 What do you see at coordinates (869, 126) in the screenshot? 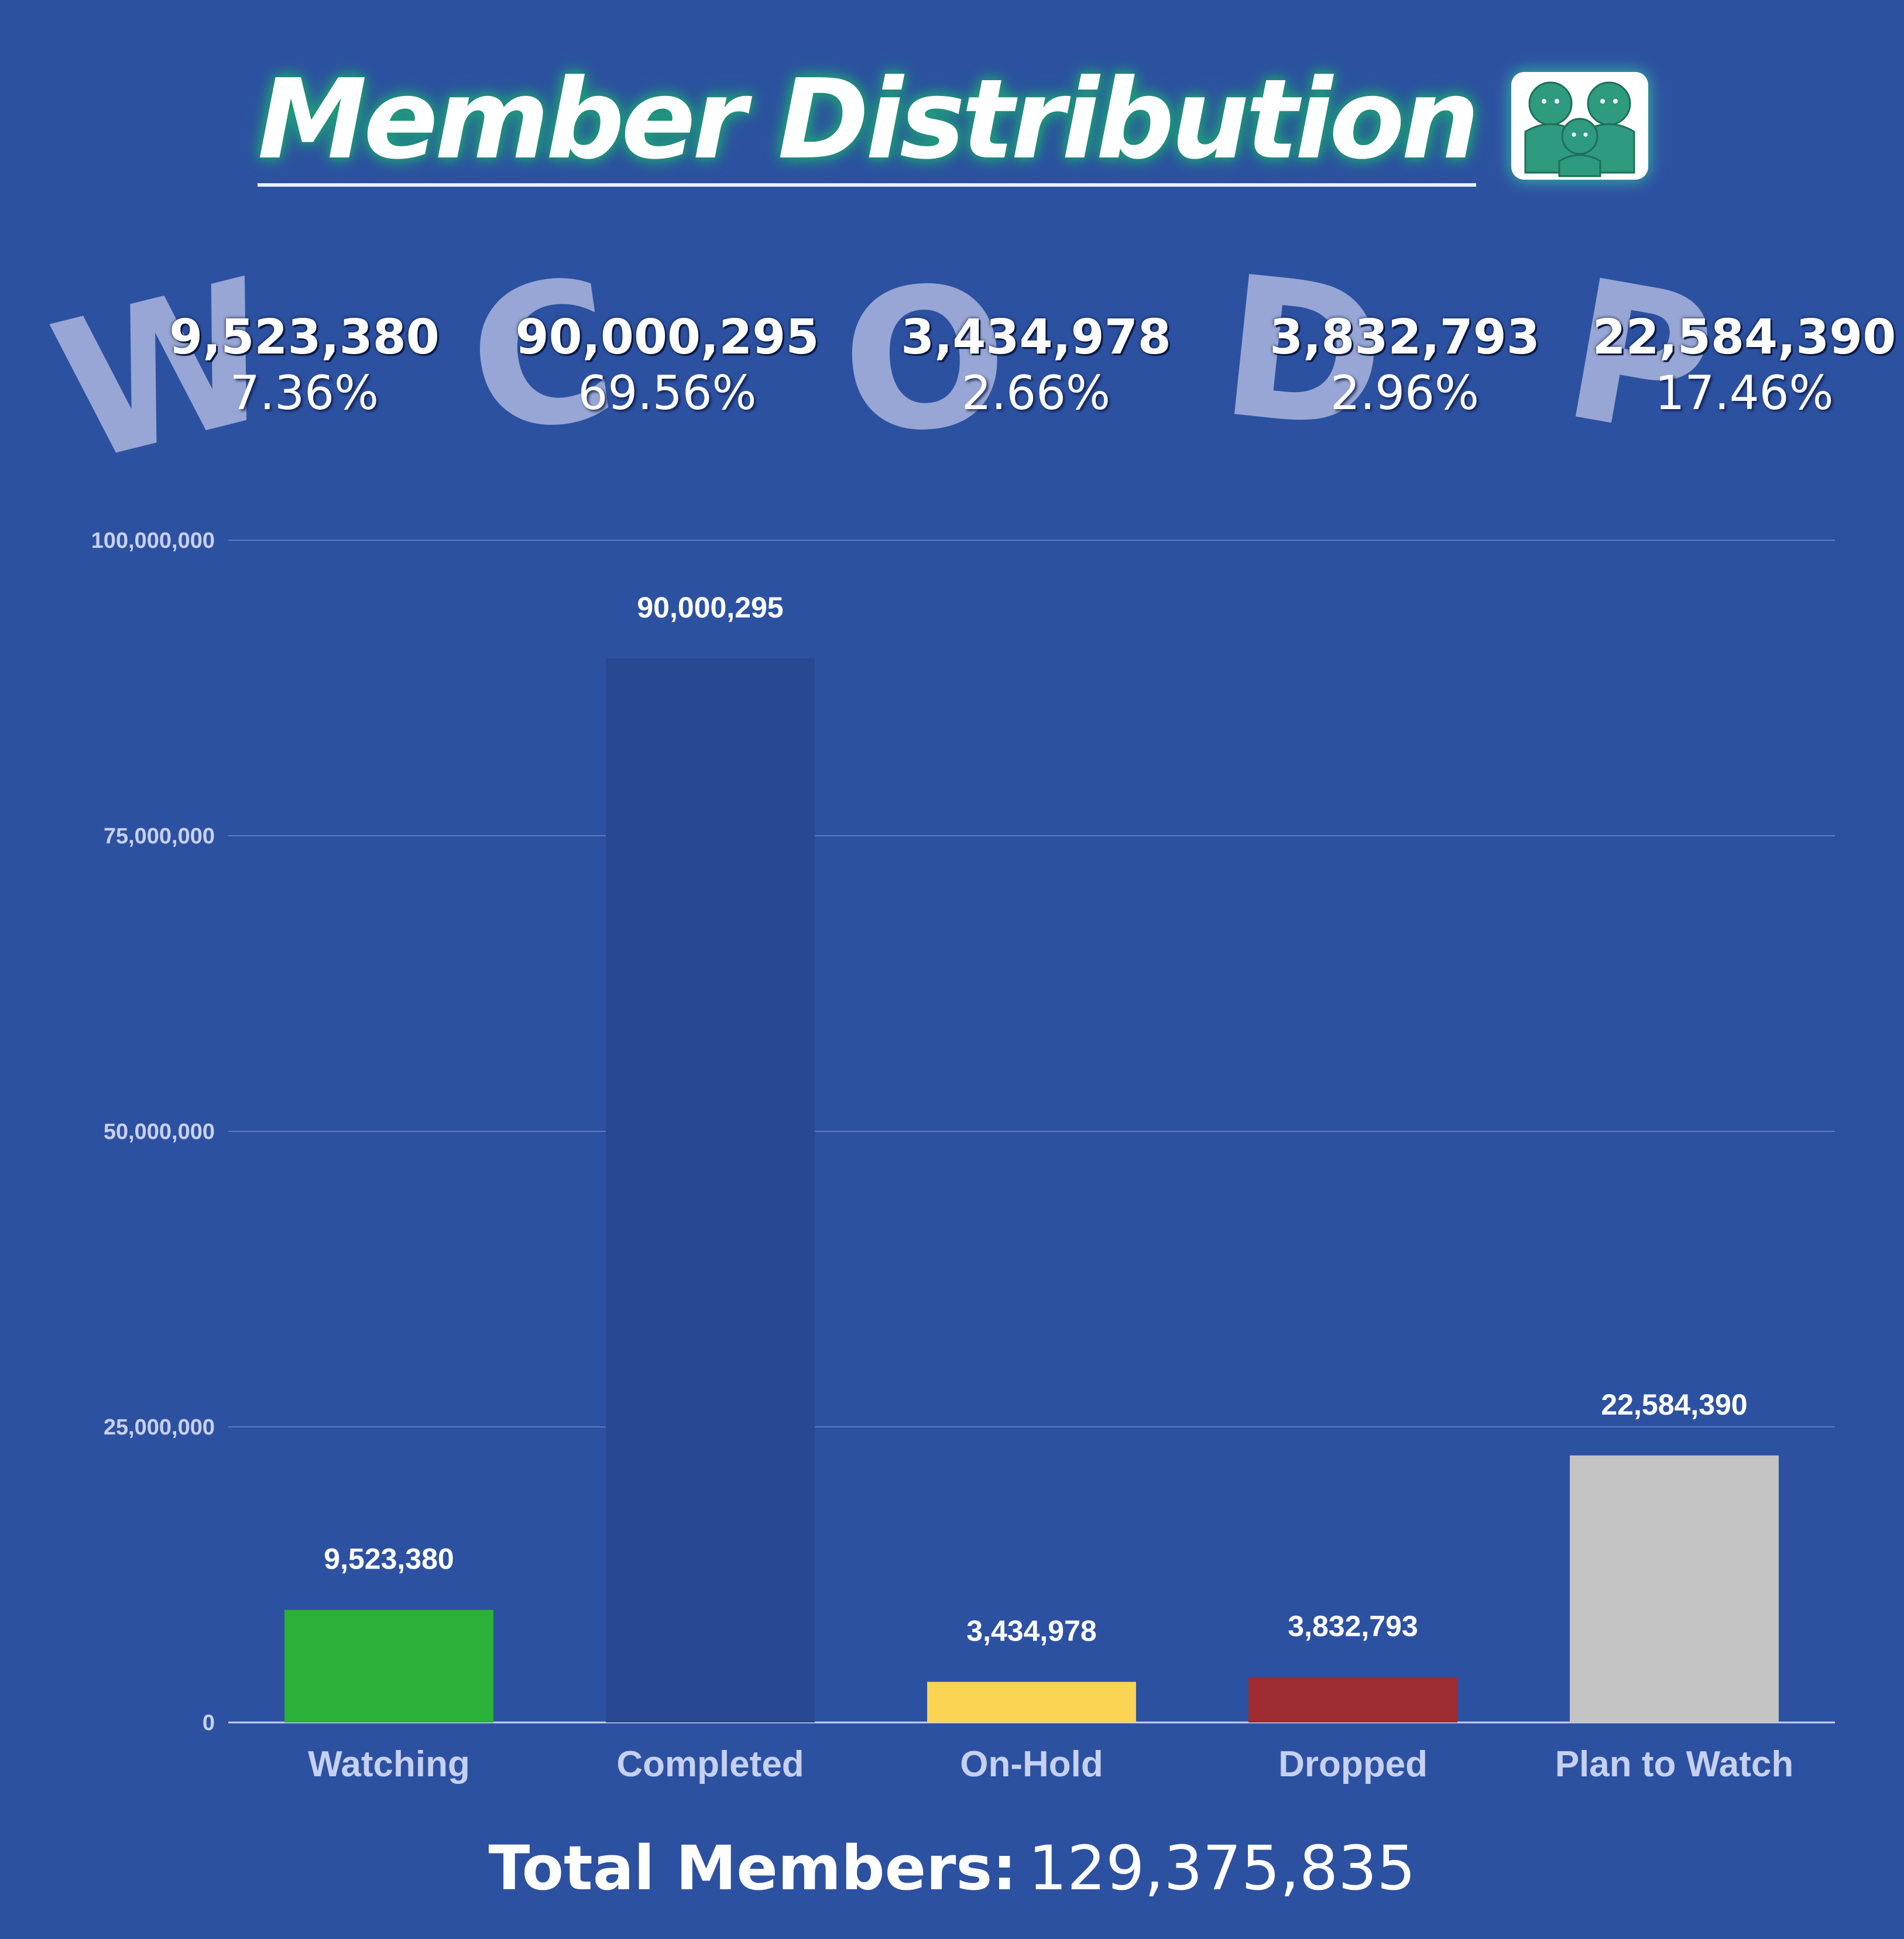
I see `page-title: Member Distribution` at bounding box center [869, 126].